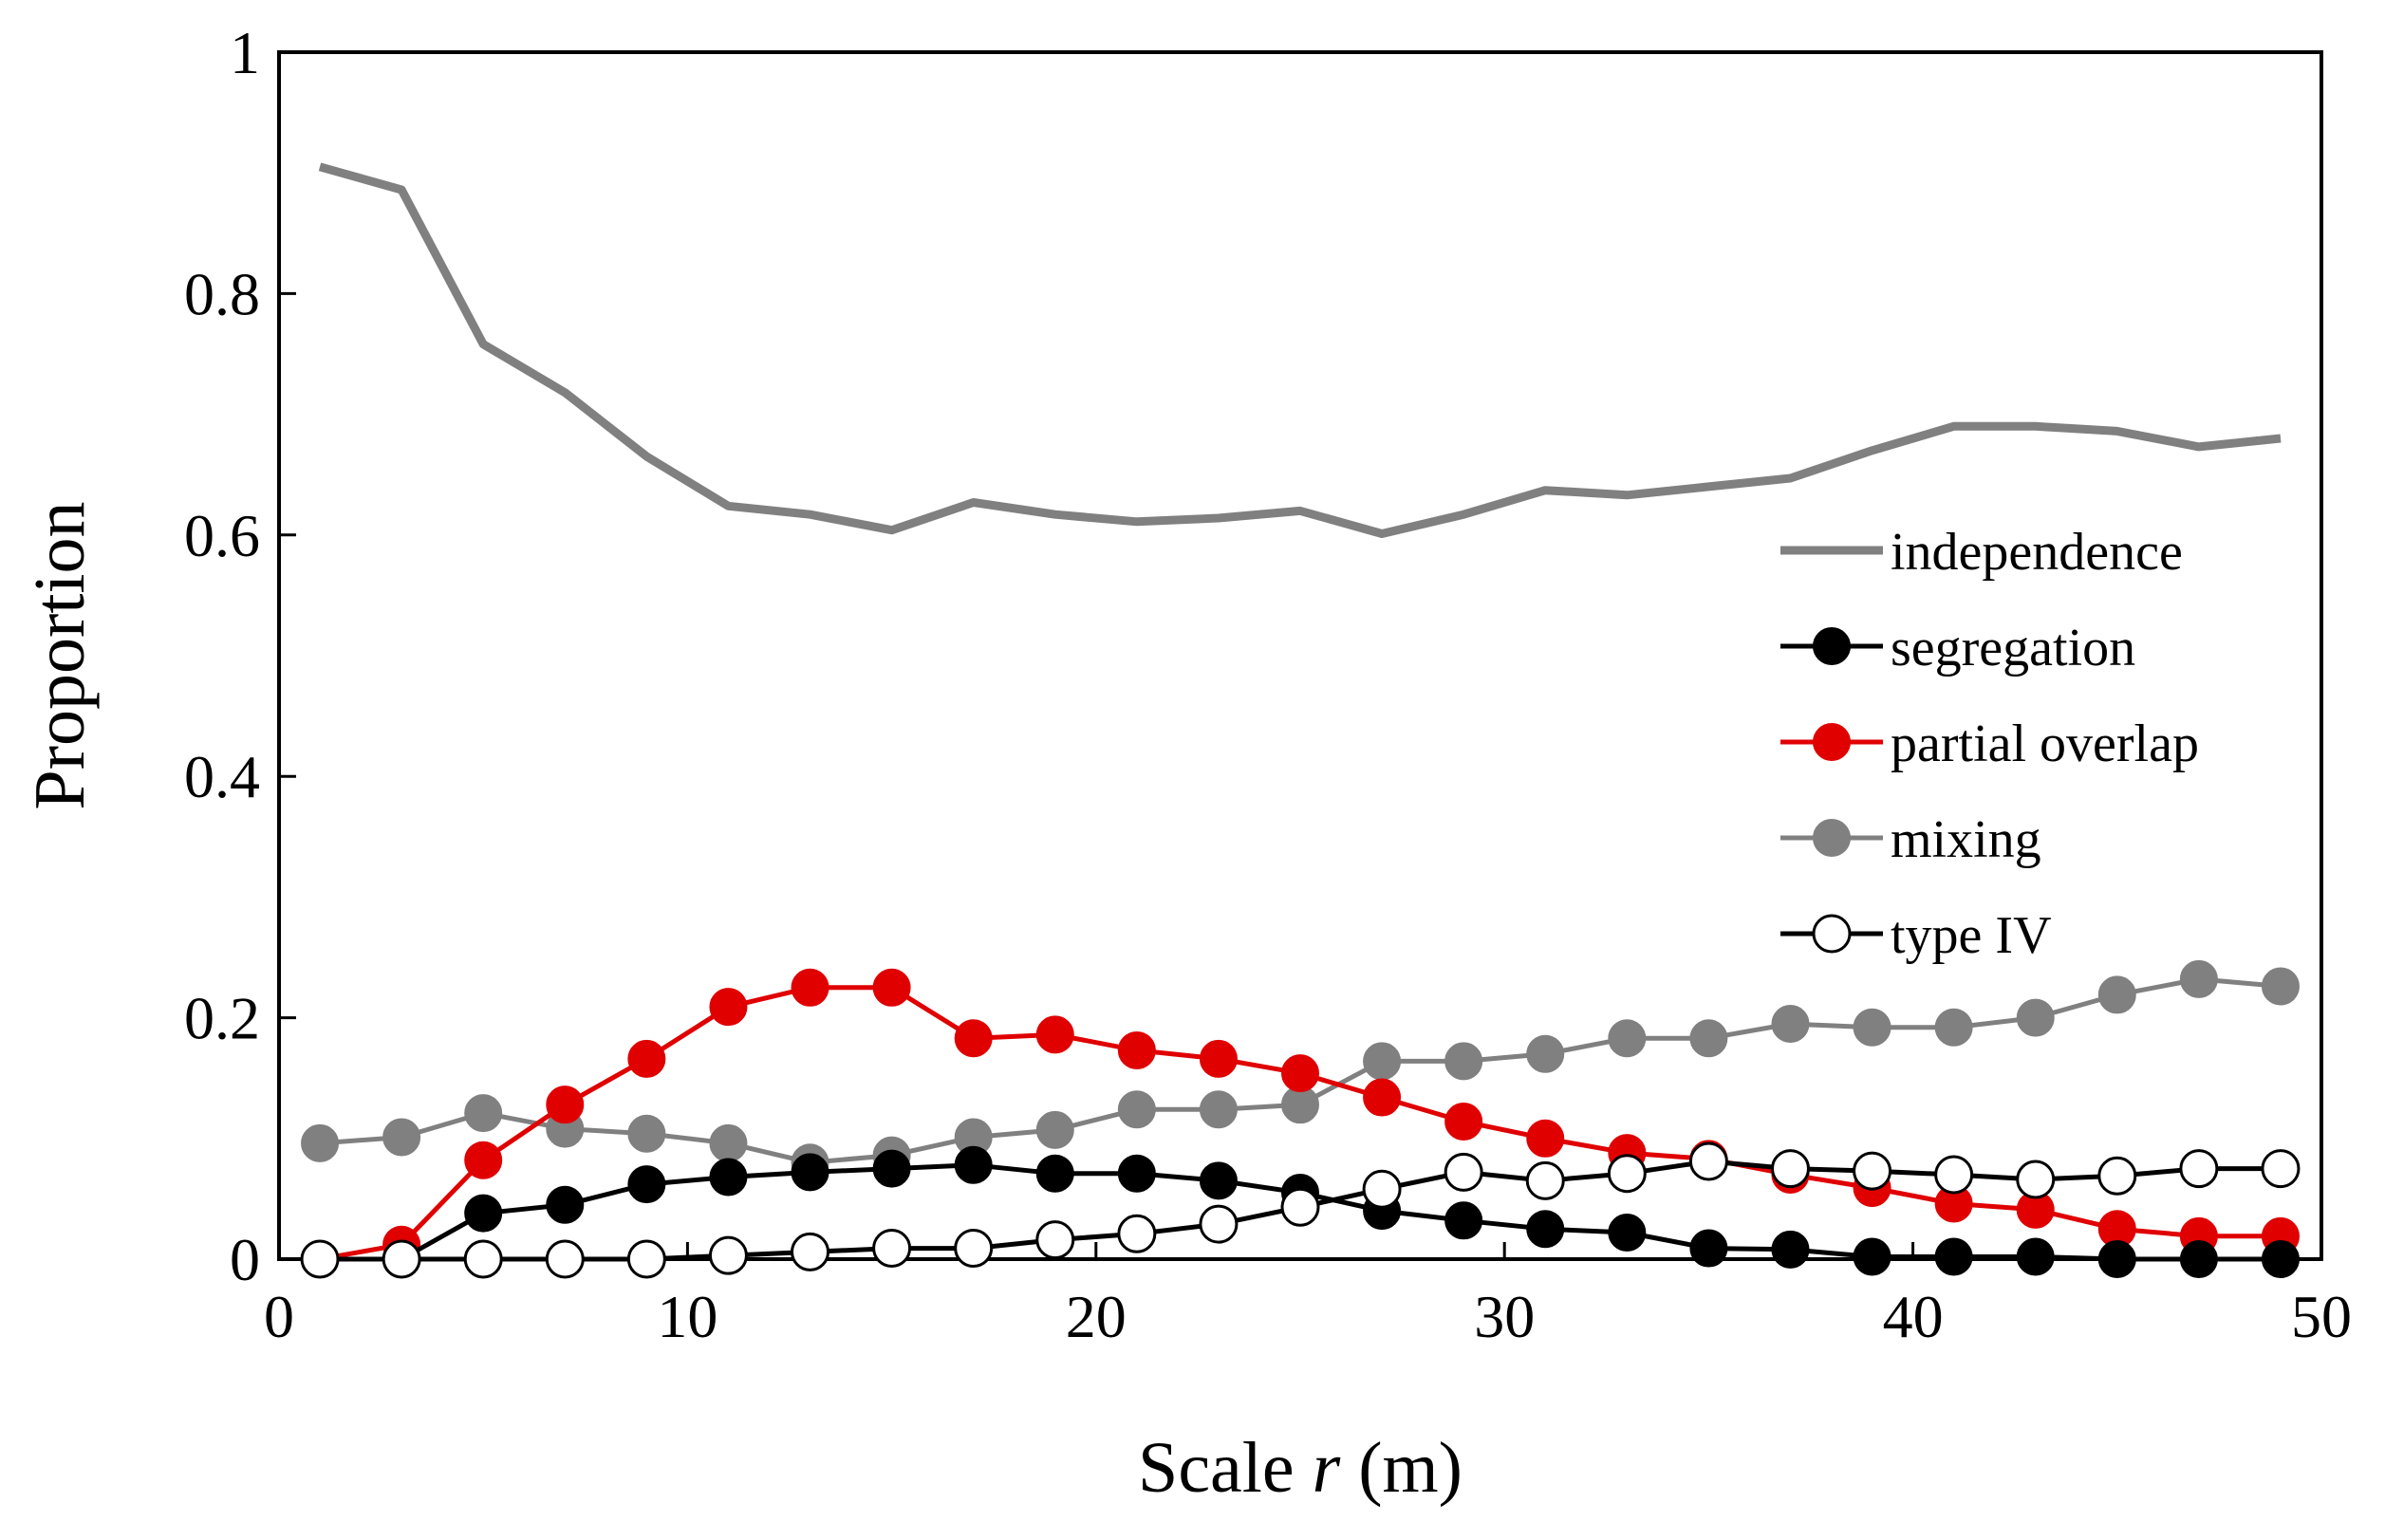  What do you see at coordinates (245, 1259) in the screenshot?
I see `y-tick-label: 0` at bounding box center [245, 1259].